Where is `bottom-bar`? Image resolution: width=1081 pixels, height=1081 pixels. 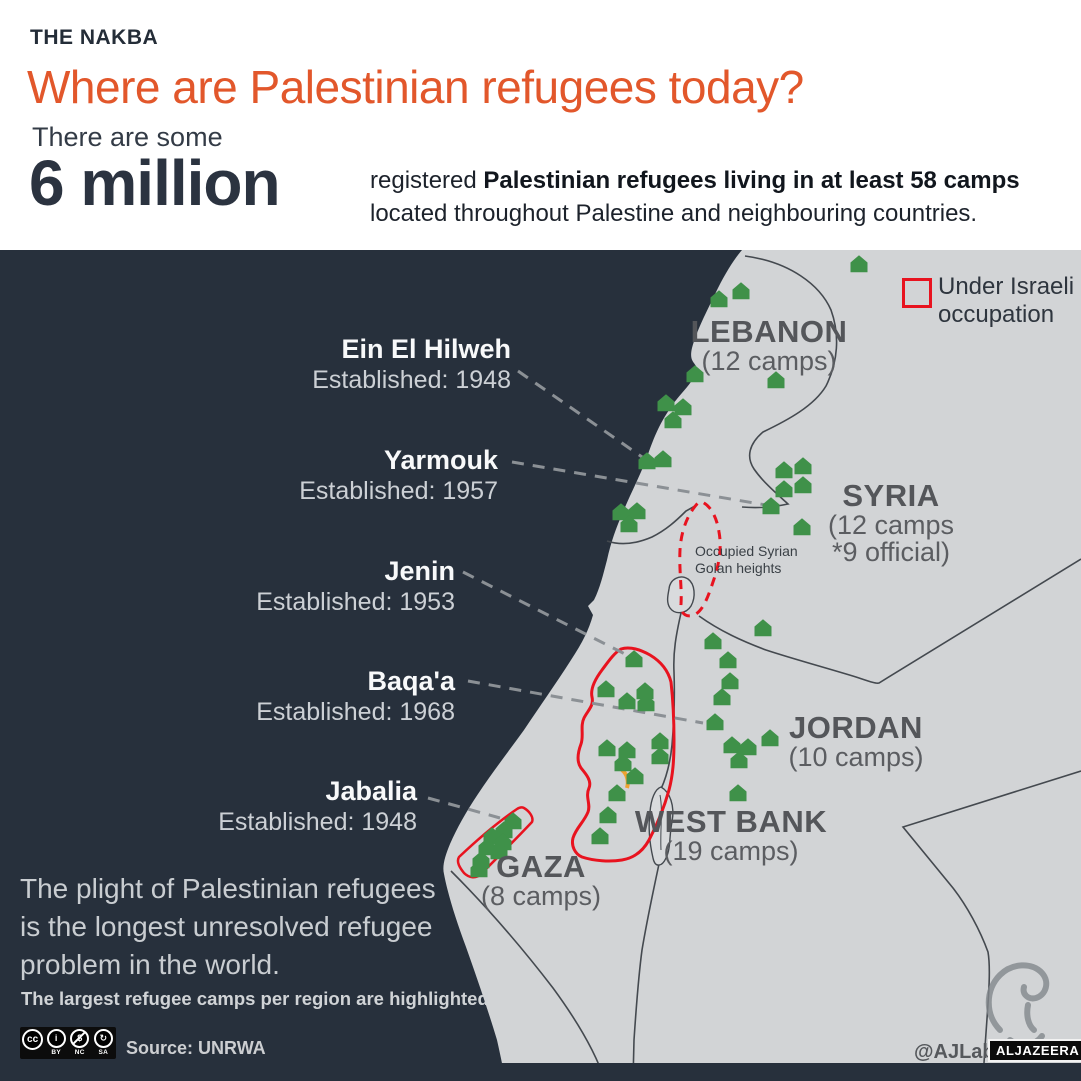 bottom-bar is located at coordinates (540, 1072).